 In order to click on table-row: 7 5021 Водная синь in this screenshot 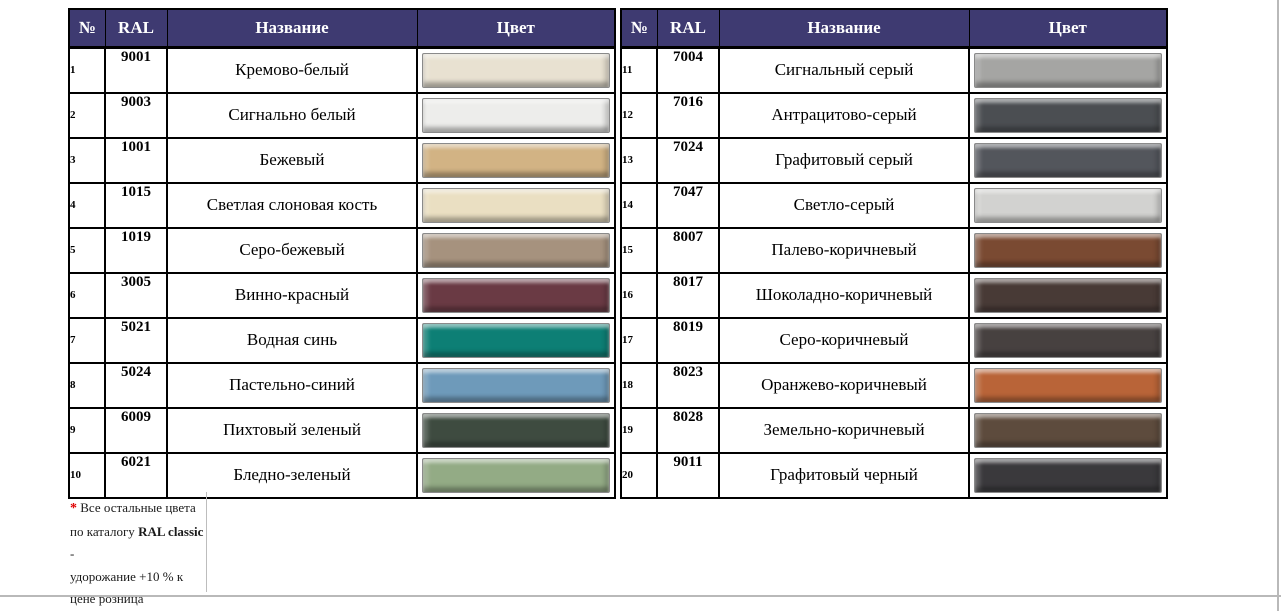, I will do `click(342, 340)`.